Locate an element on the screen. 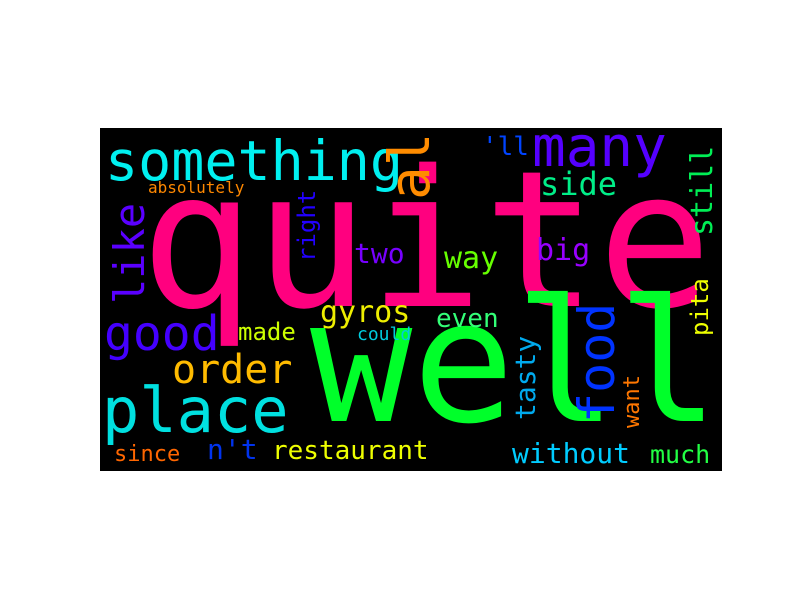 The image size is (800, 600). word-many: many is located at coordinates (599, 154).